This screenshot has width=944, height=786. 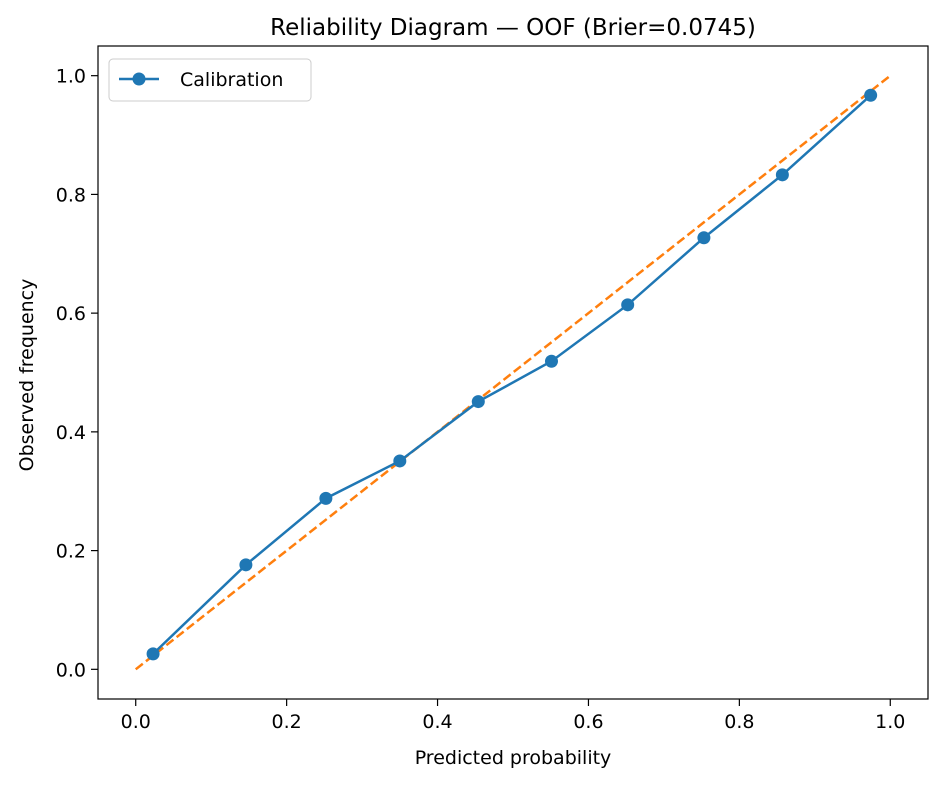 What do you see at coordinates (139, 79) in the screenshot?
I see `legend-marker-swatch` at bounding box center [139, 79].